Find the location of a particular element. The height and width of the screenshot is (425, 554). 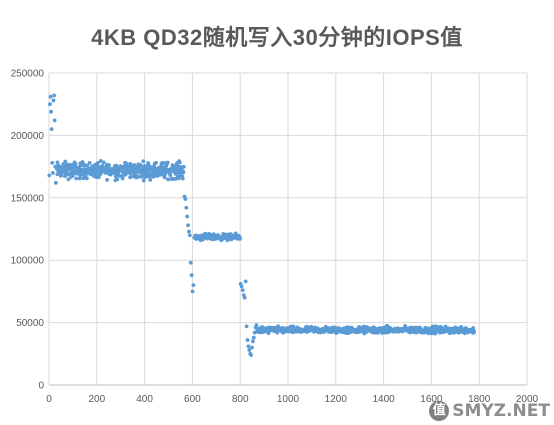

watermark: 值 SMYZ.NET is located at coordinates (489, 411).